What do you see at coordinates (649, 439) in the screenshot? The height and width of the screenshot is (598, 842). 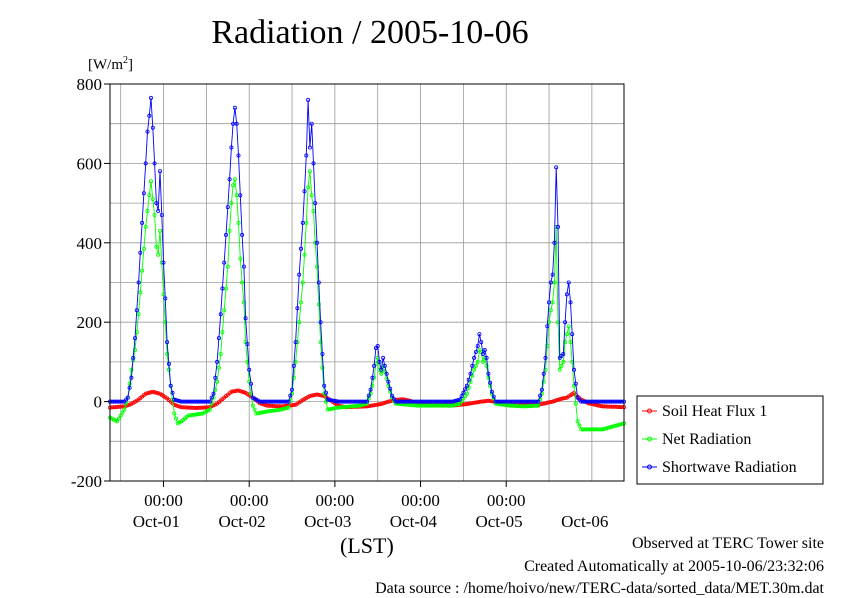 I see `legend-swatch-marker` at bounding box center [649, 439].